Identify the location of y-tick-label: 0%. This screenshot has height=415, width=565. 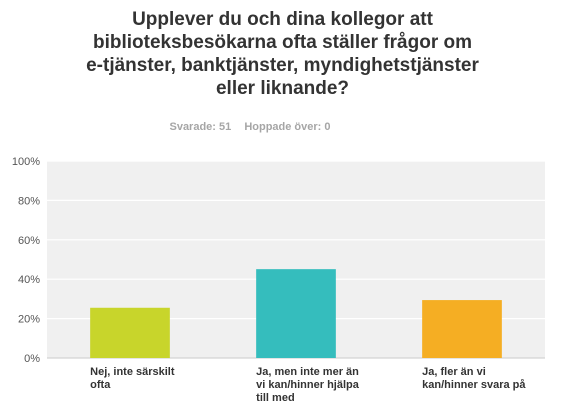
(32, 359).